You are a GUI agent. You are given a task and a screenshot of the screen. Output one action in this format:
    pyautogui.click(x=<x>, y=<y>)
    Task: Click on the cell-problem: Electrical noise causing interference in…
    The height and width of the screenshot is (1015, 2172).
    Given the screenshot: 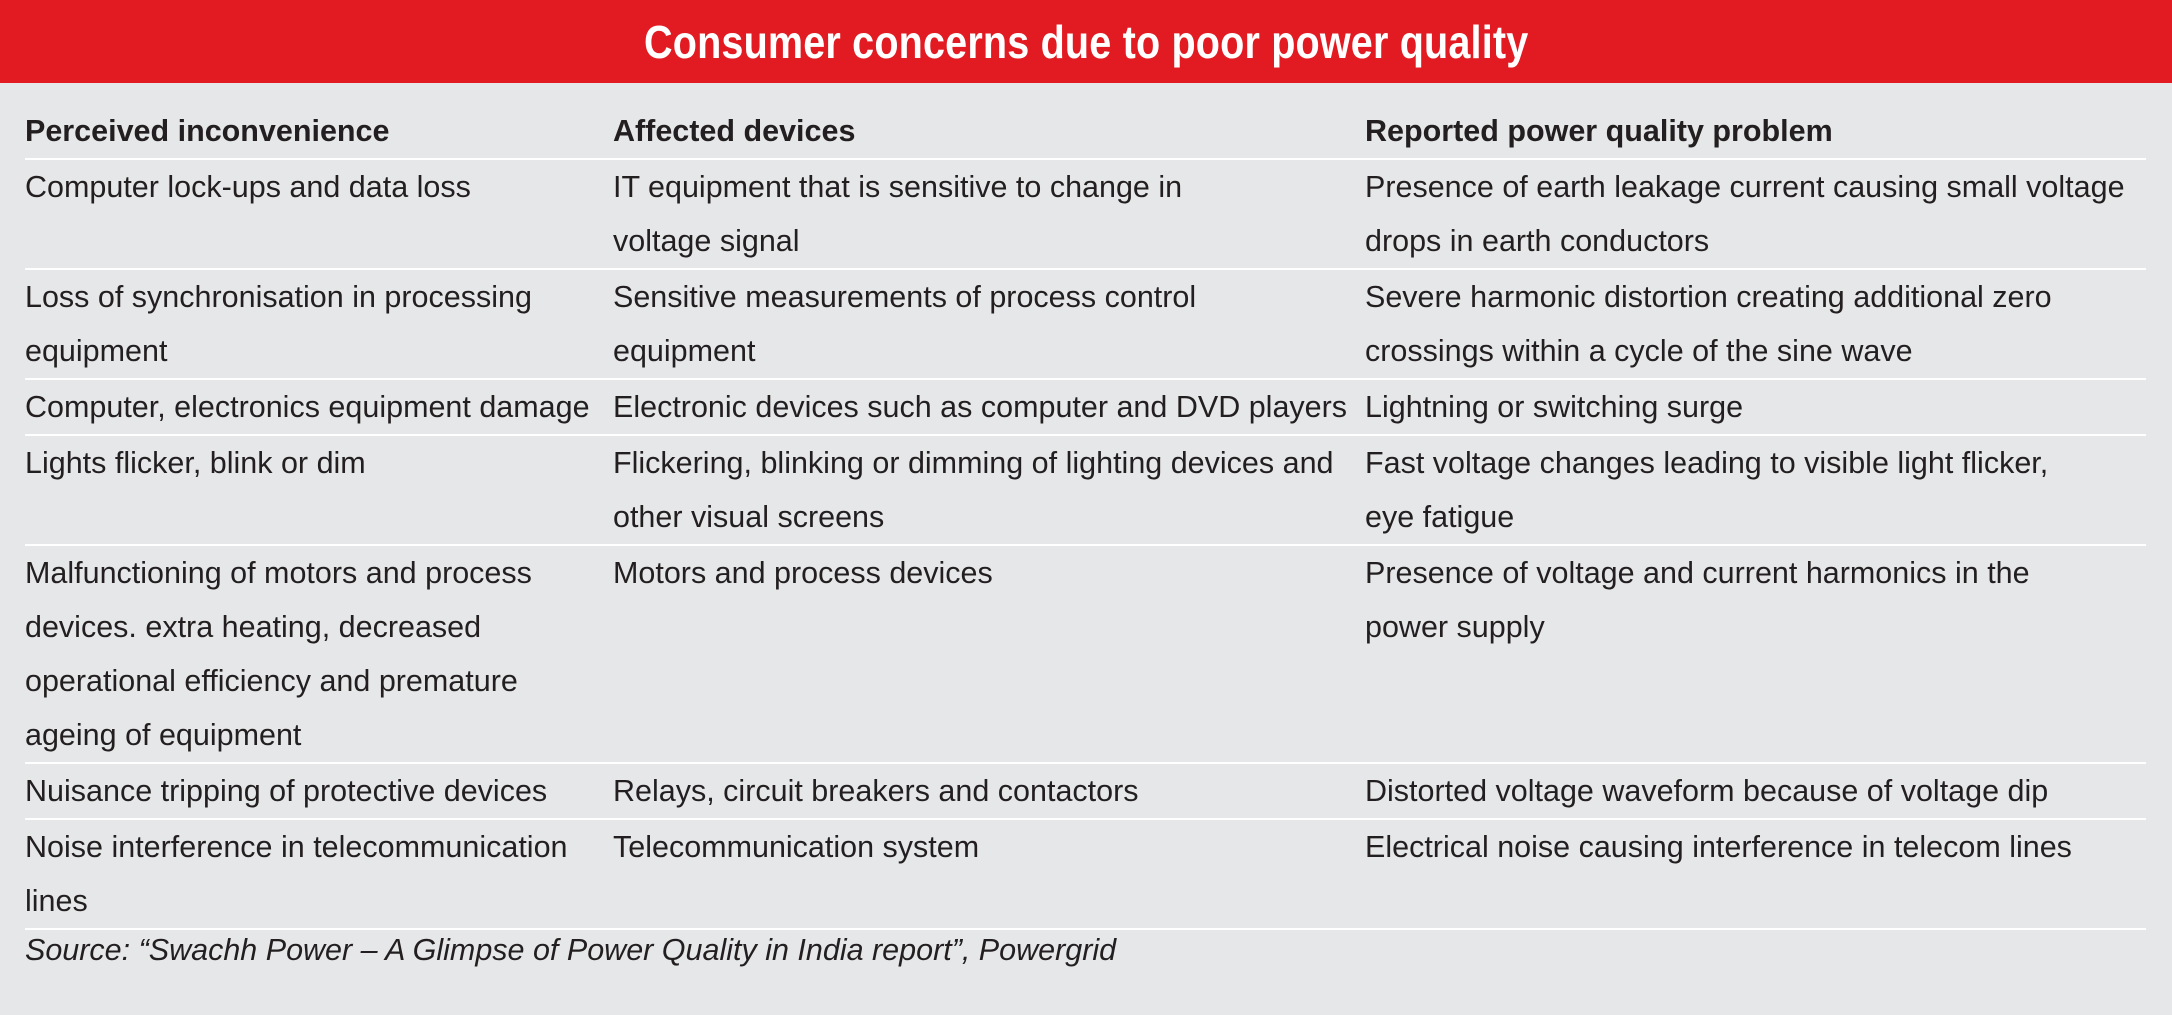 What is the action you would take?
    pyautogui.click(x=1755, y=874)
    